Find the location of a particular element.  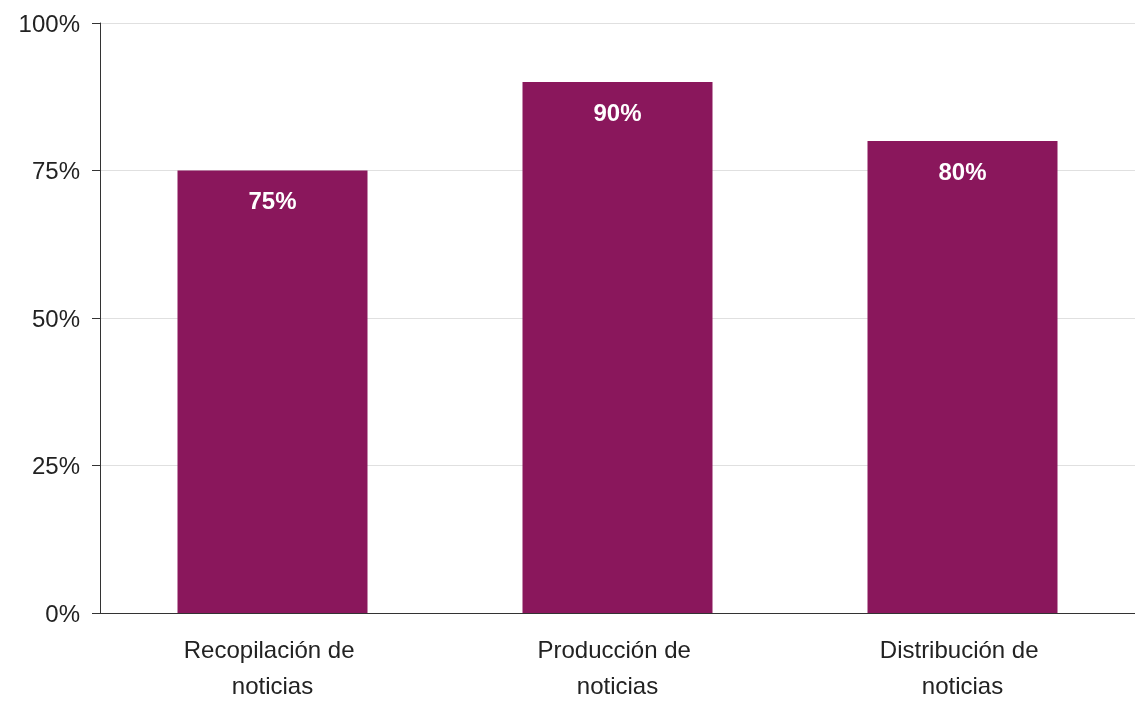

y-tick-label: 100% is located at coordinates (49, 23).